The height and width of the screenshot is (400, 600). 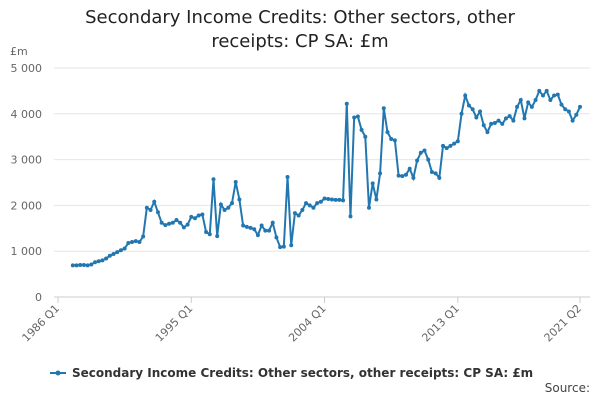 I want to click on legend-marker, so click(x=58, y=373).